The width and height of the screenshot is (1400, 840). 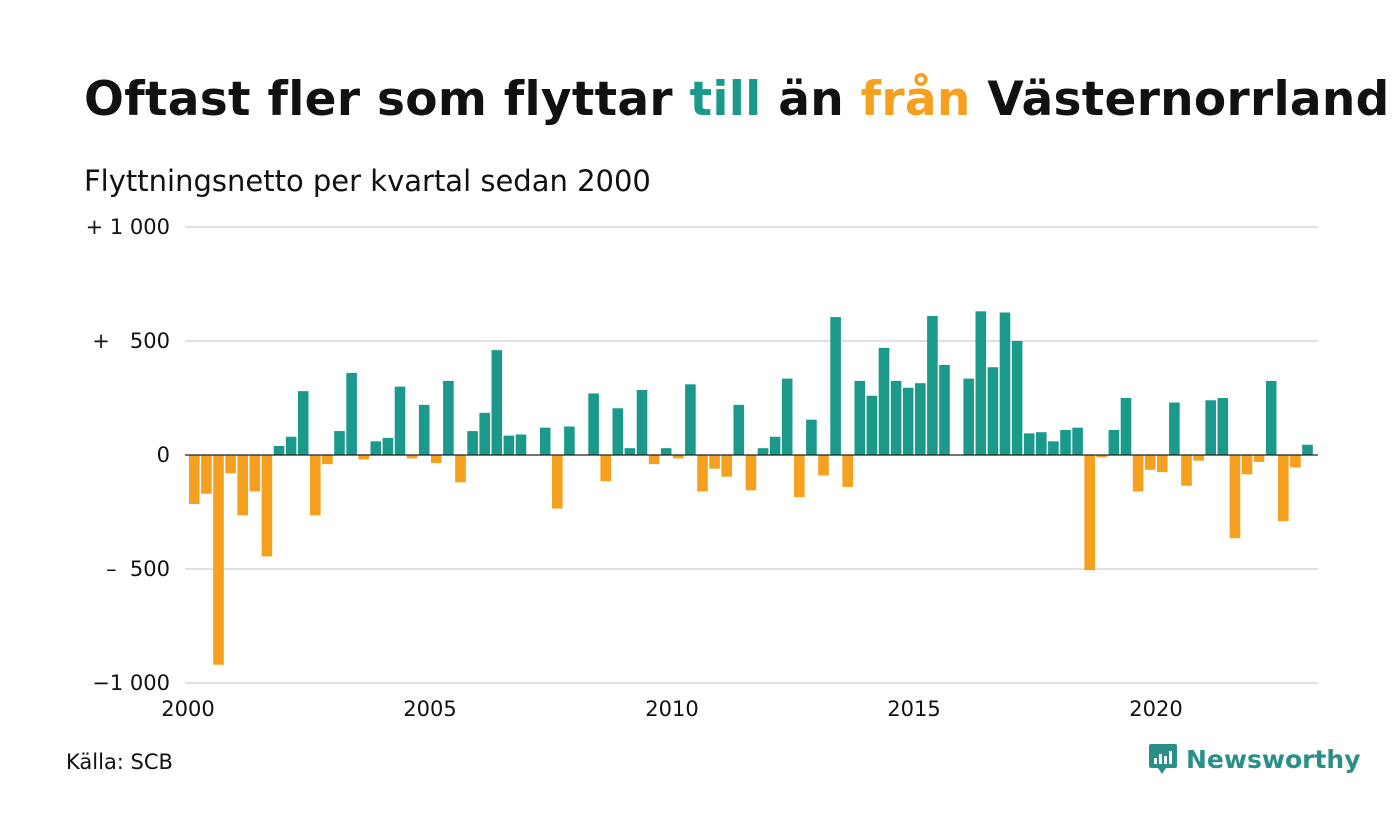 I want to click on bar-2011-q4, so click(x=763, y=451).